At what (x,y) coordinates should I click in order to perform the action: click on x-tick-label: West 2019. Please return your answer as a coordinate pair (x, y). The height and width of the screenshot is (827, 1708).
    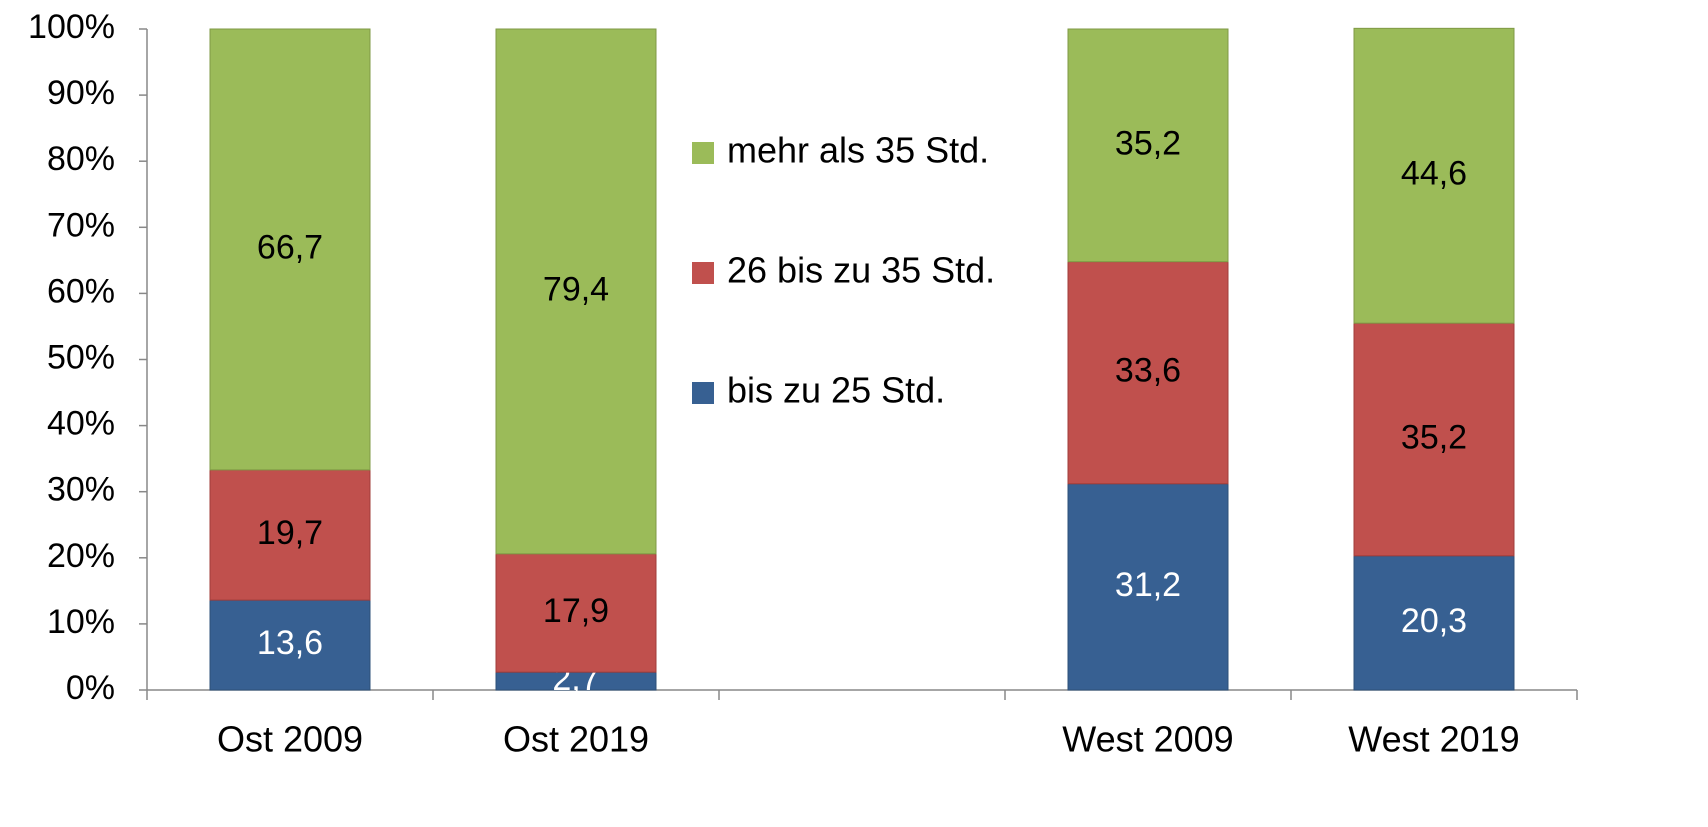
    Looking at the image, I should click on (1433, 739).